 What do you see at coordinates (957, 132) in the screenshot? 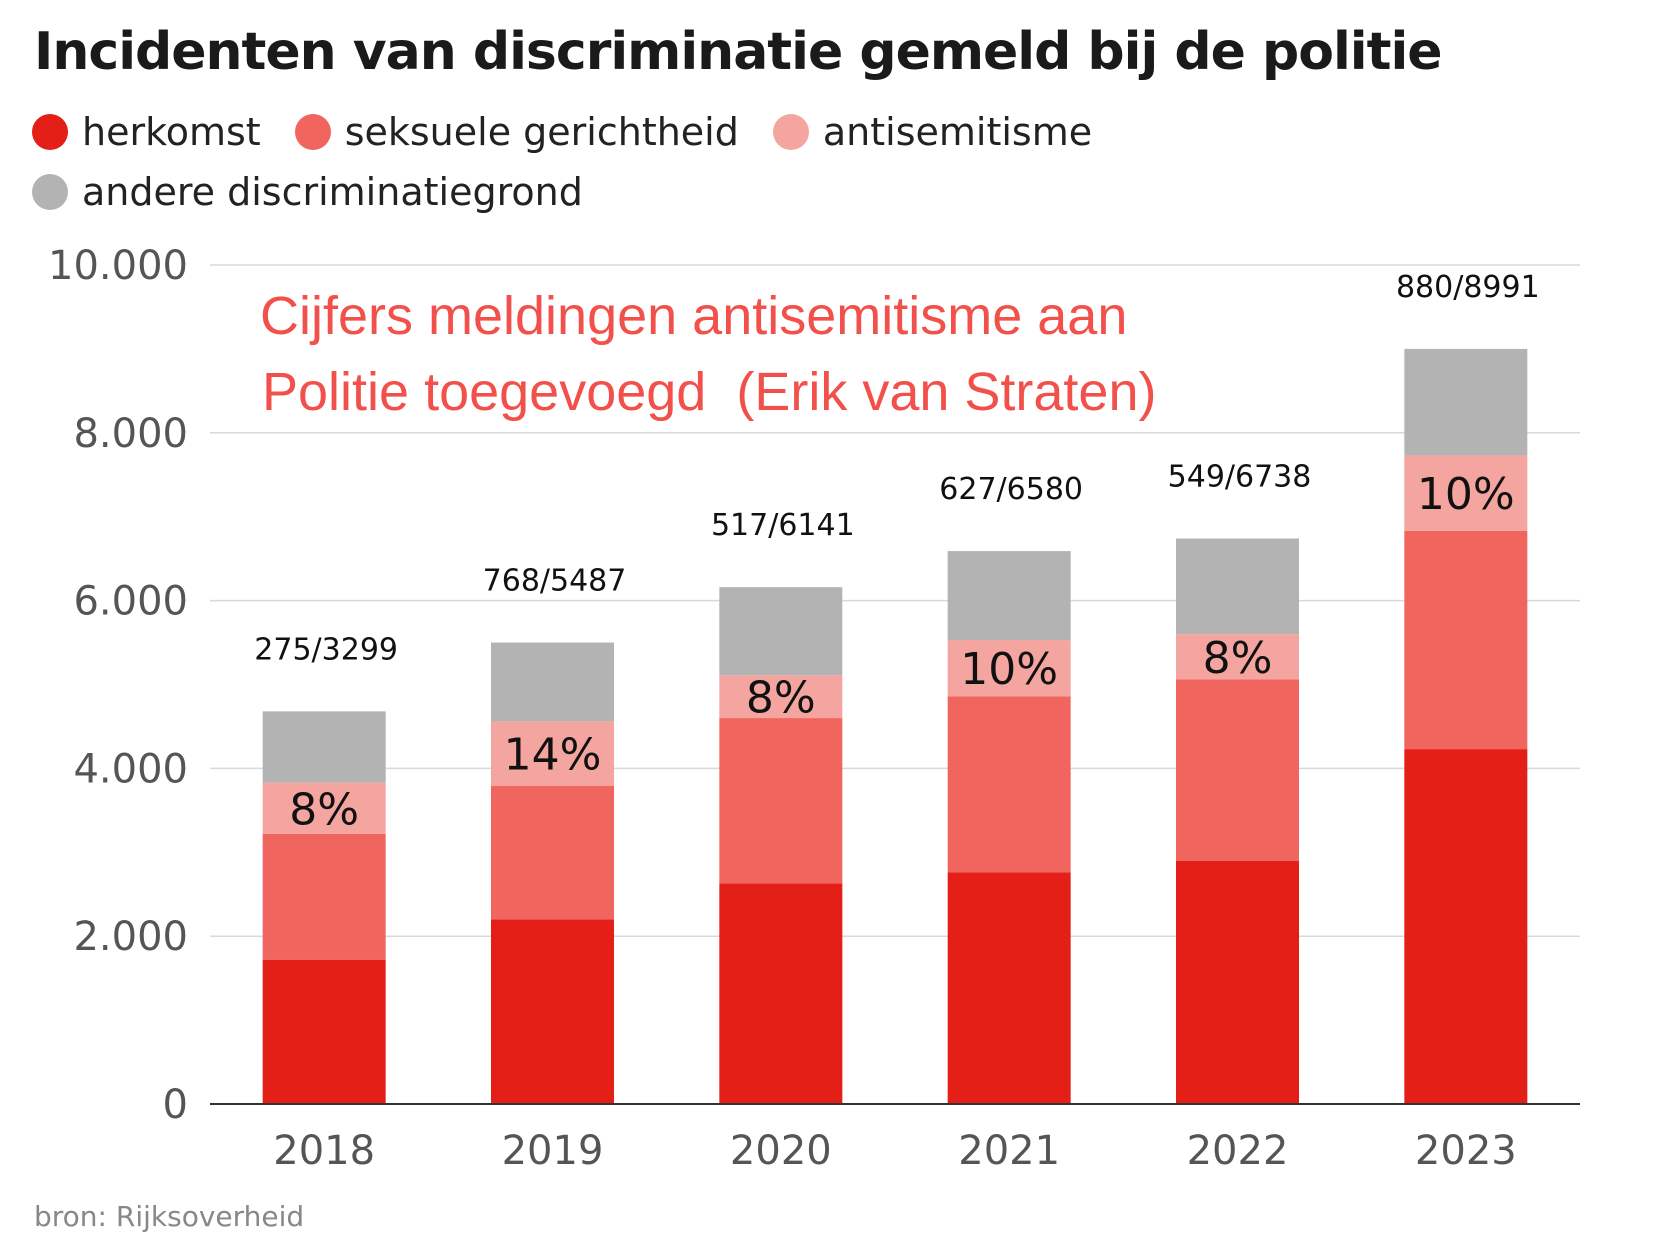
I see `legend-label-antisemitisme: antisemitisme` at bounding box center [957, 132].